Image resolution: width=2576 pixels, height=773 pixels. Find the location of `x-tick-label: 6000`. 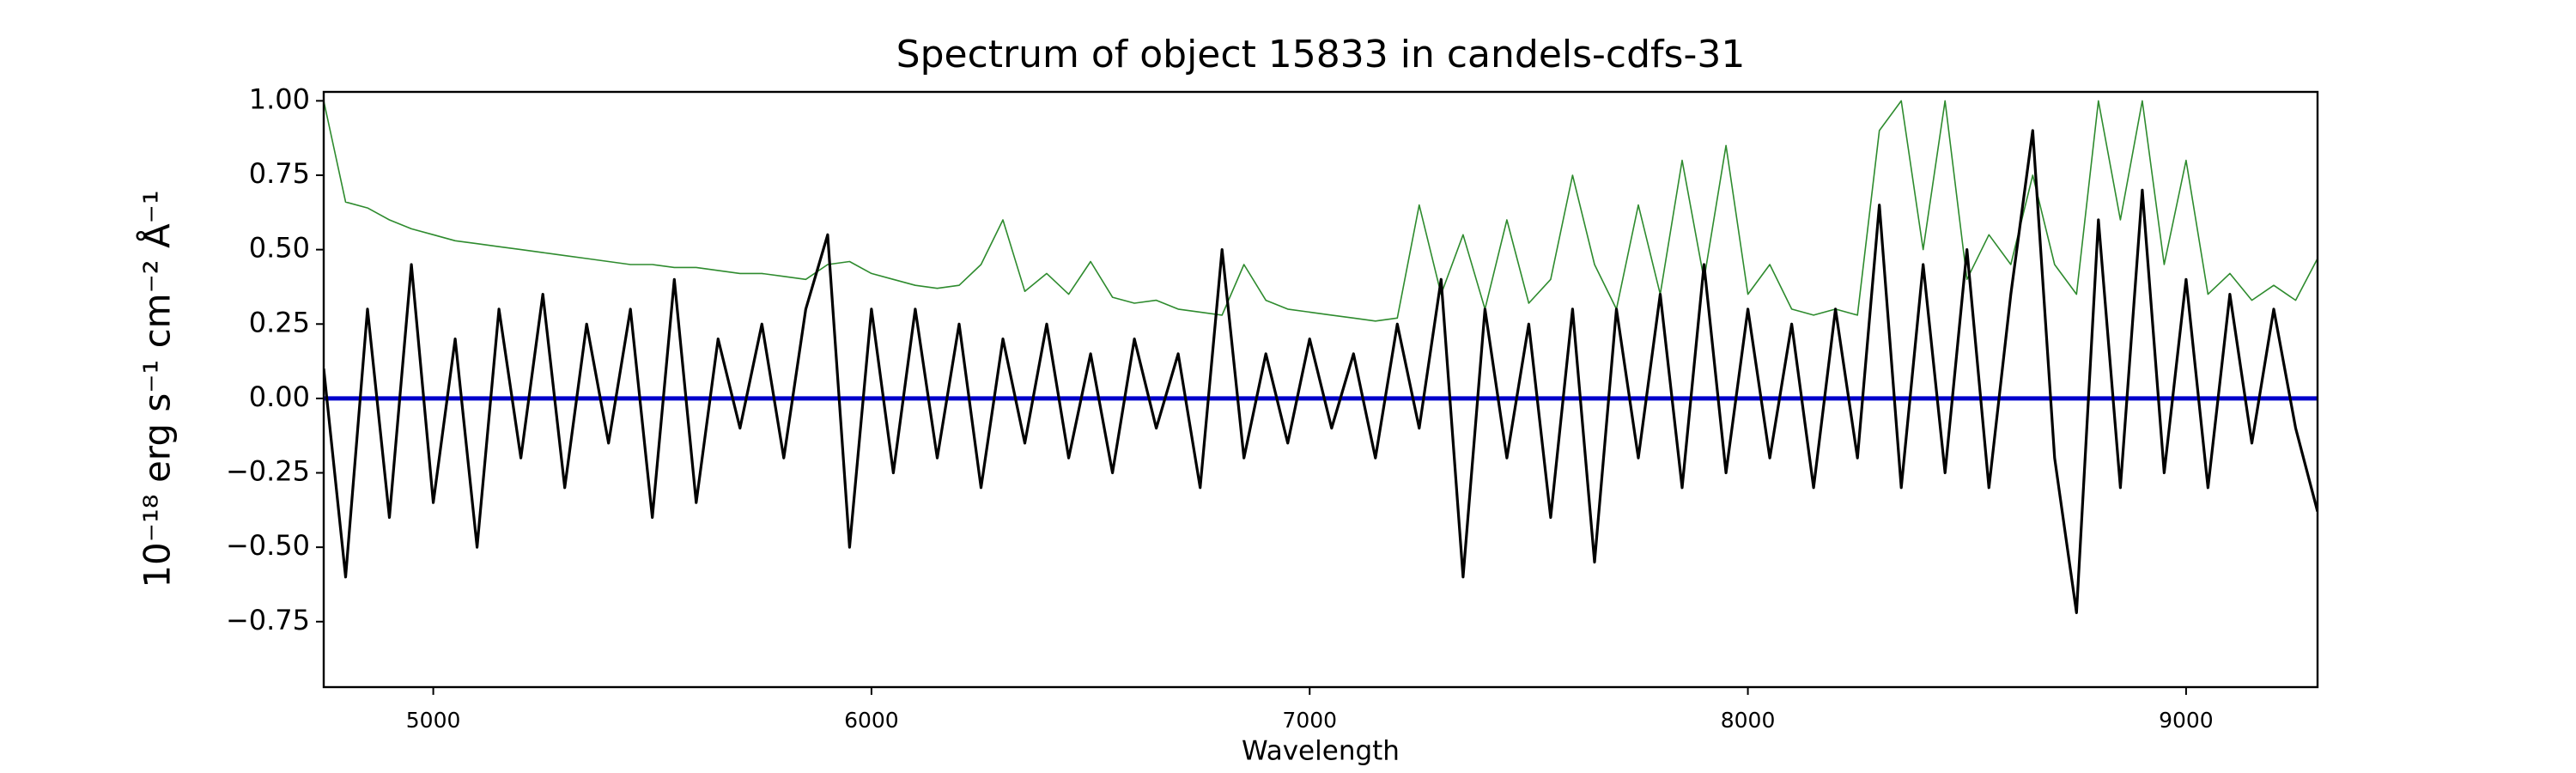

x-tick-label: 6000 is located at coordinates (872, 720).